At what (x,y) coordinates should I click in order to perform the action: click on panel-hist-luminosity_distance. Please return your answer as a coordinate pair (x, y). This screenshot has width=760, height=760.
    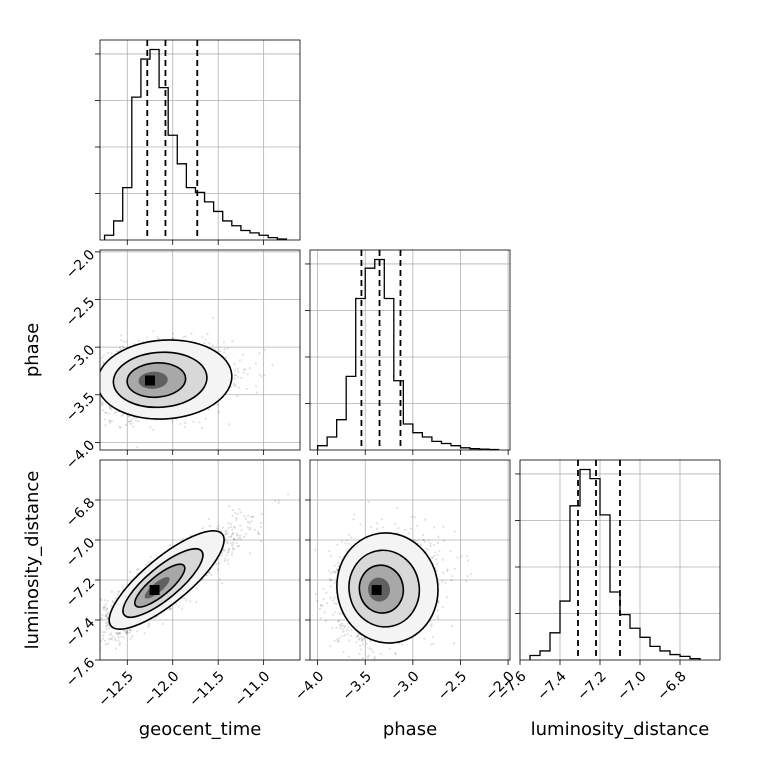
    Looking at the image, I should click on (617, 560).